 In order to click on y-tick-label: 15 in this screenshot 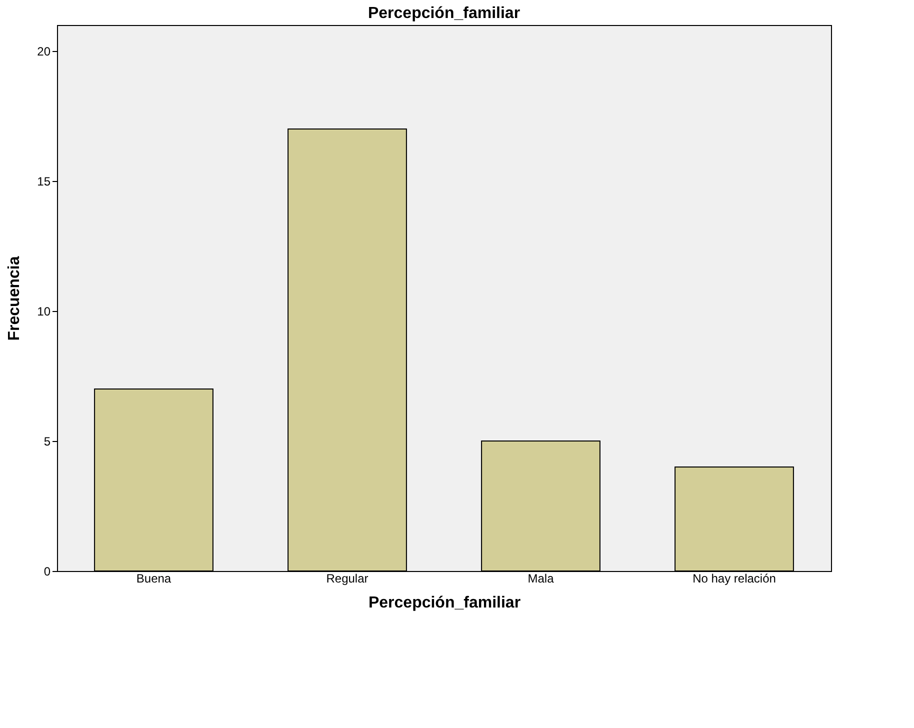, I will do `click(44, 181)`.